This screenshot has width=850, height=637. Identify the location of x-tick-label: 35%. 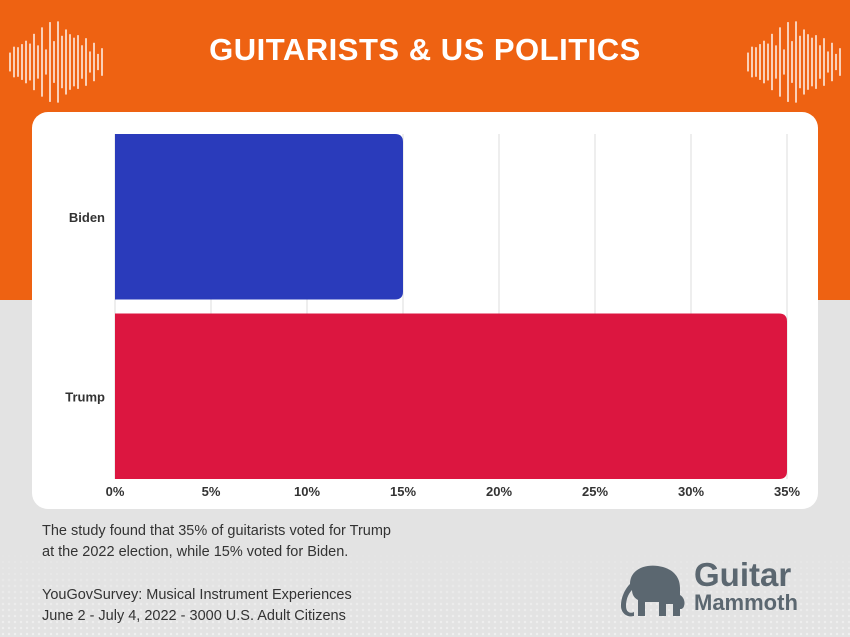
(787, 491).